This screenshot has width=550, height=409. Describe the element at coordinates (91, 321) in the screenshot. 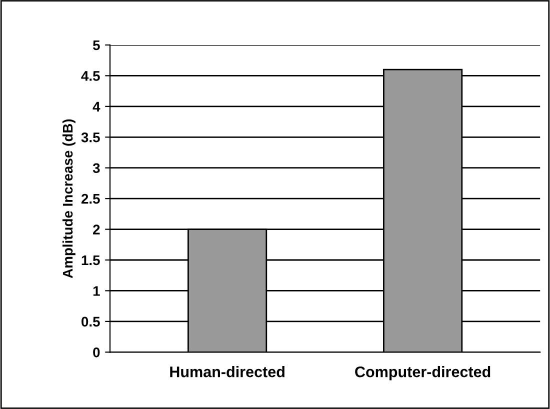

I see `y-tick-label: 0.5` at that location.